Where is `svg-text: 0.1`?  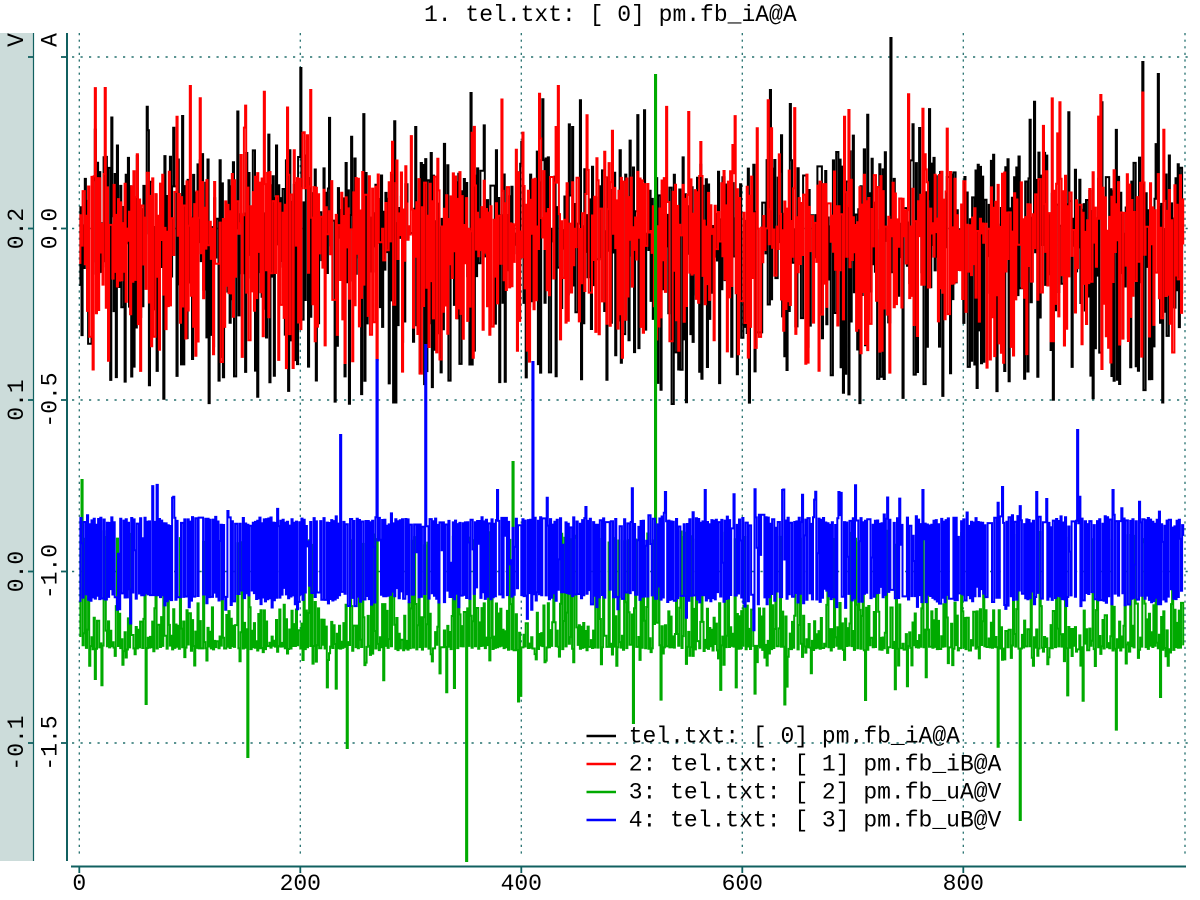
svg-text: 0.1 is located at coordinates (17, 399).